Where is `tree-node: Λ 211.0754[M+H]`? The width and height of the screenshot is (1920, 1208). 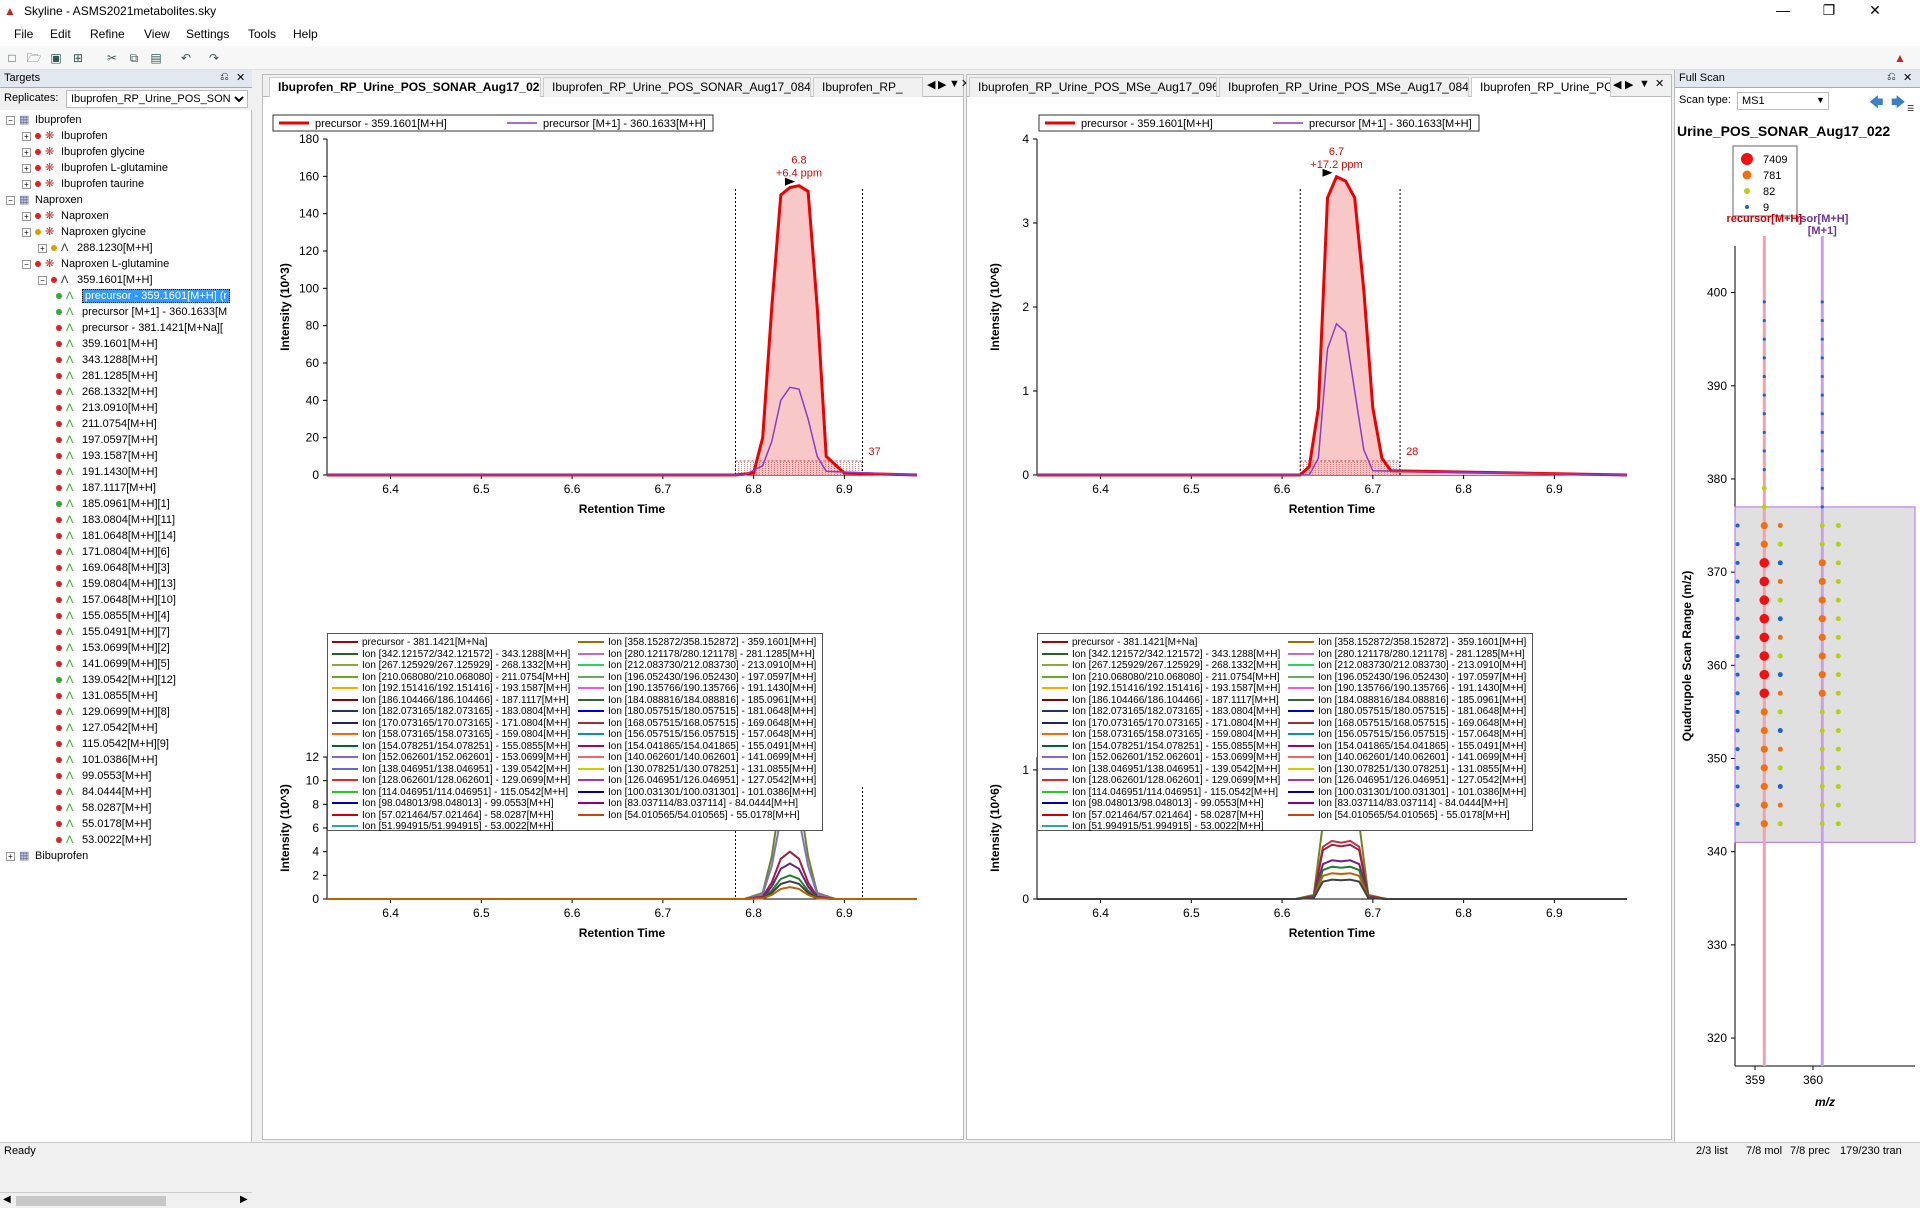
tree-node: Λ 211.0754[M+H] is located at coordinates (106, 424).